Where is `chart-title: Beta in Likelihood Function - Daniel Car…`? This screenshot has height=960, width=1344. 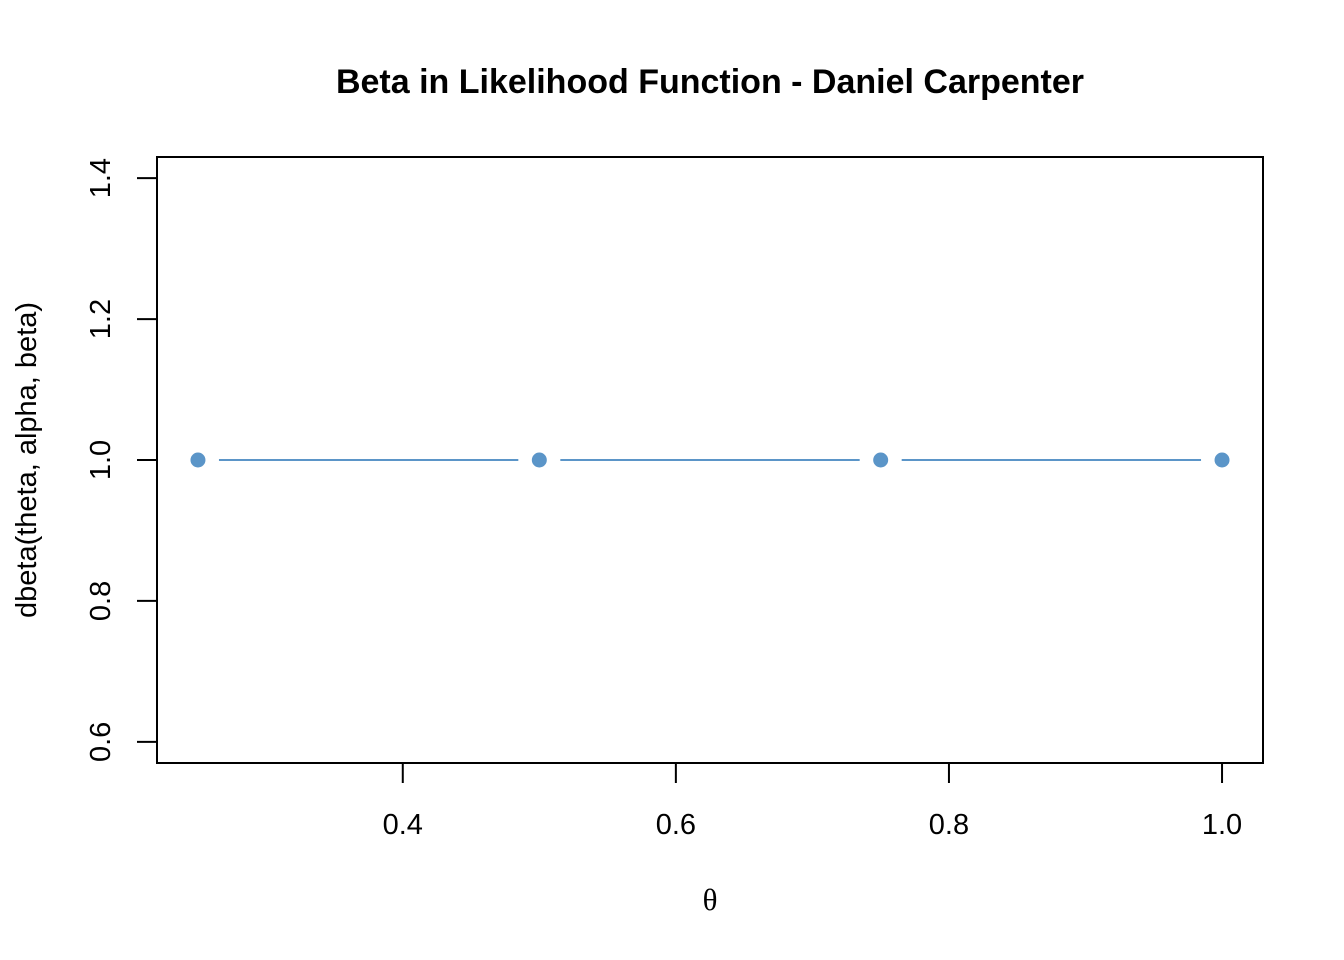 chart-title: Beta in Likelihood Function - Daniel Car… is located at coordinates (710, 82).